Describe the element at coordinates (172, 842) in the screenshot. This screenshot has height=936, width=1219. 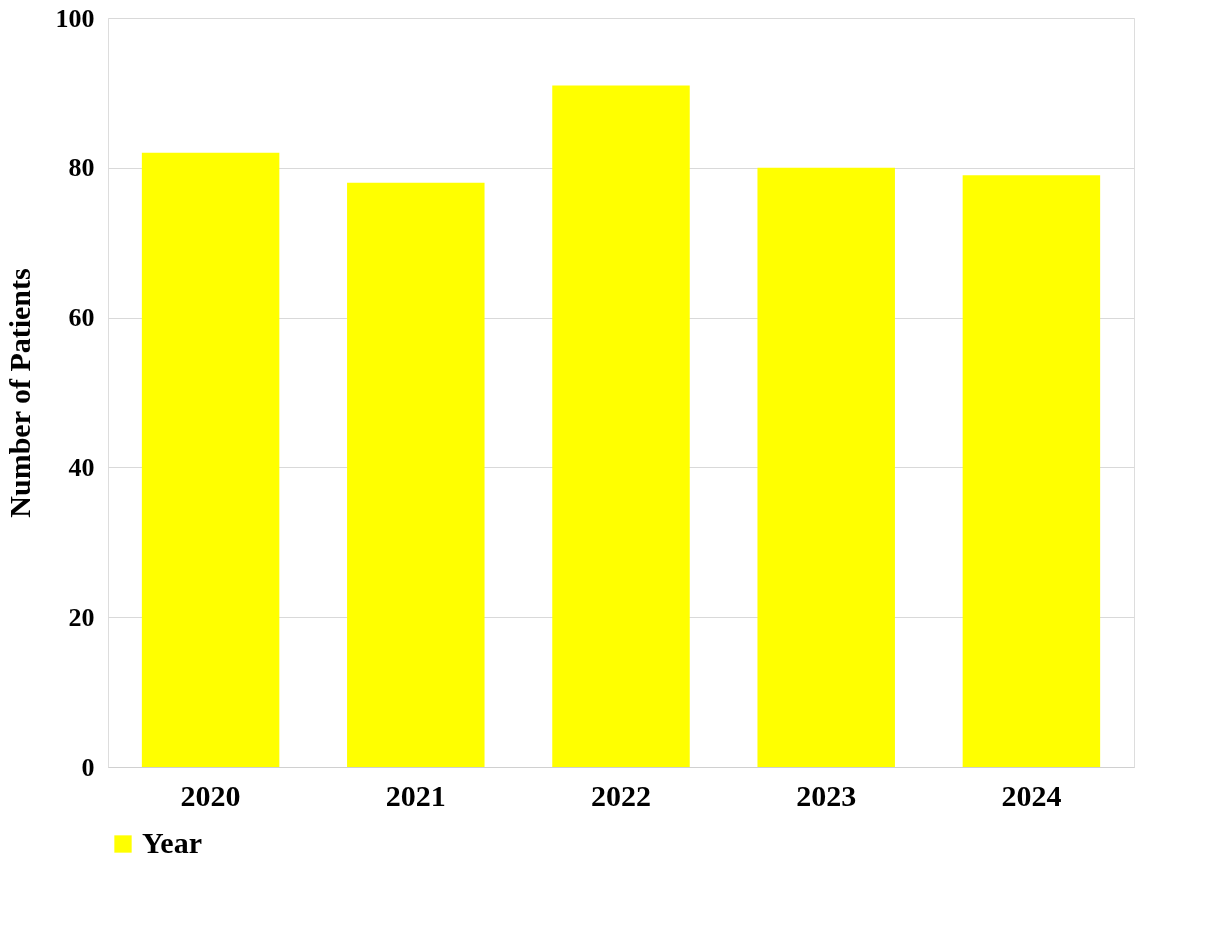
I see `legend-label: Year` at that location.